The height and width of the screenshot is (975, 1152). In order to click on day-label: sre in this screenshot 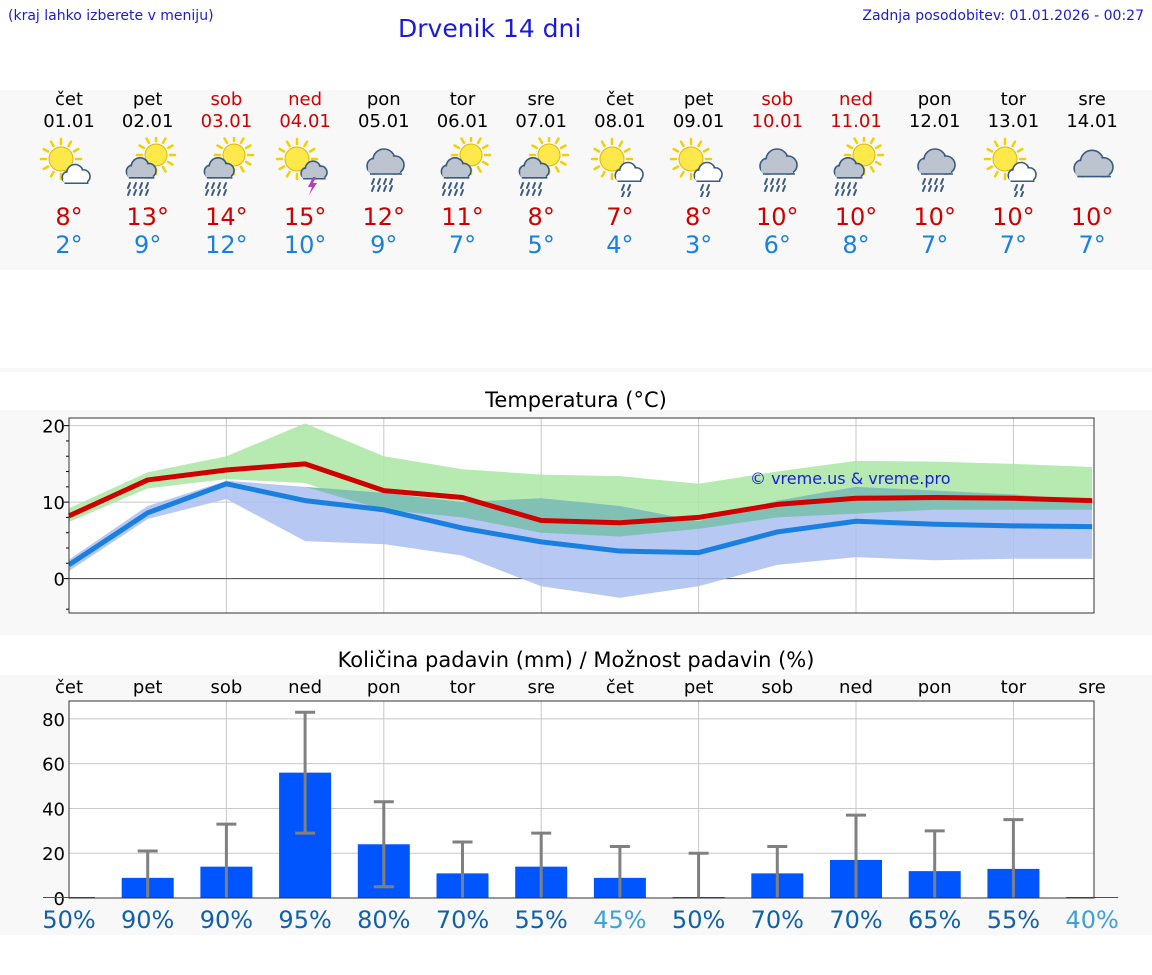, I will do `click(1091, 687)`.